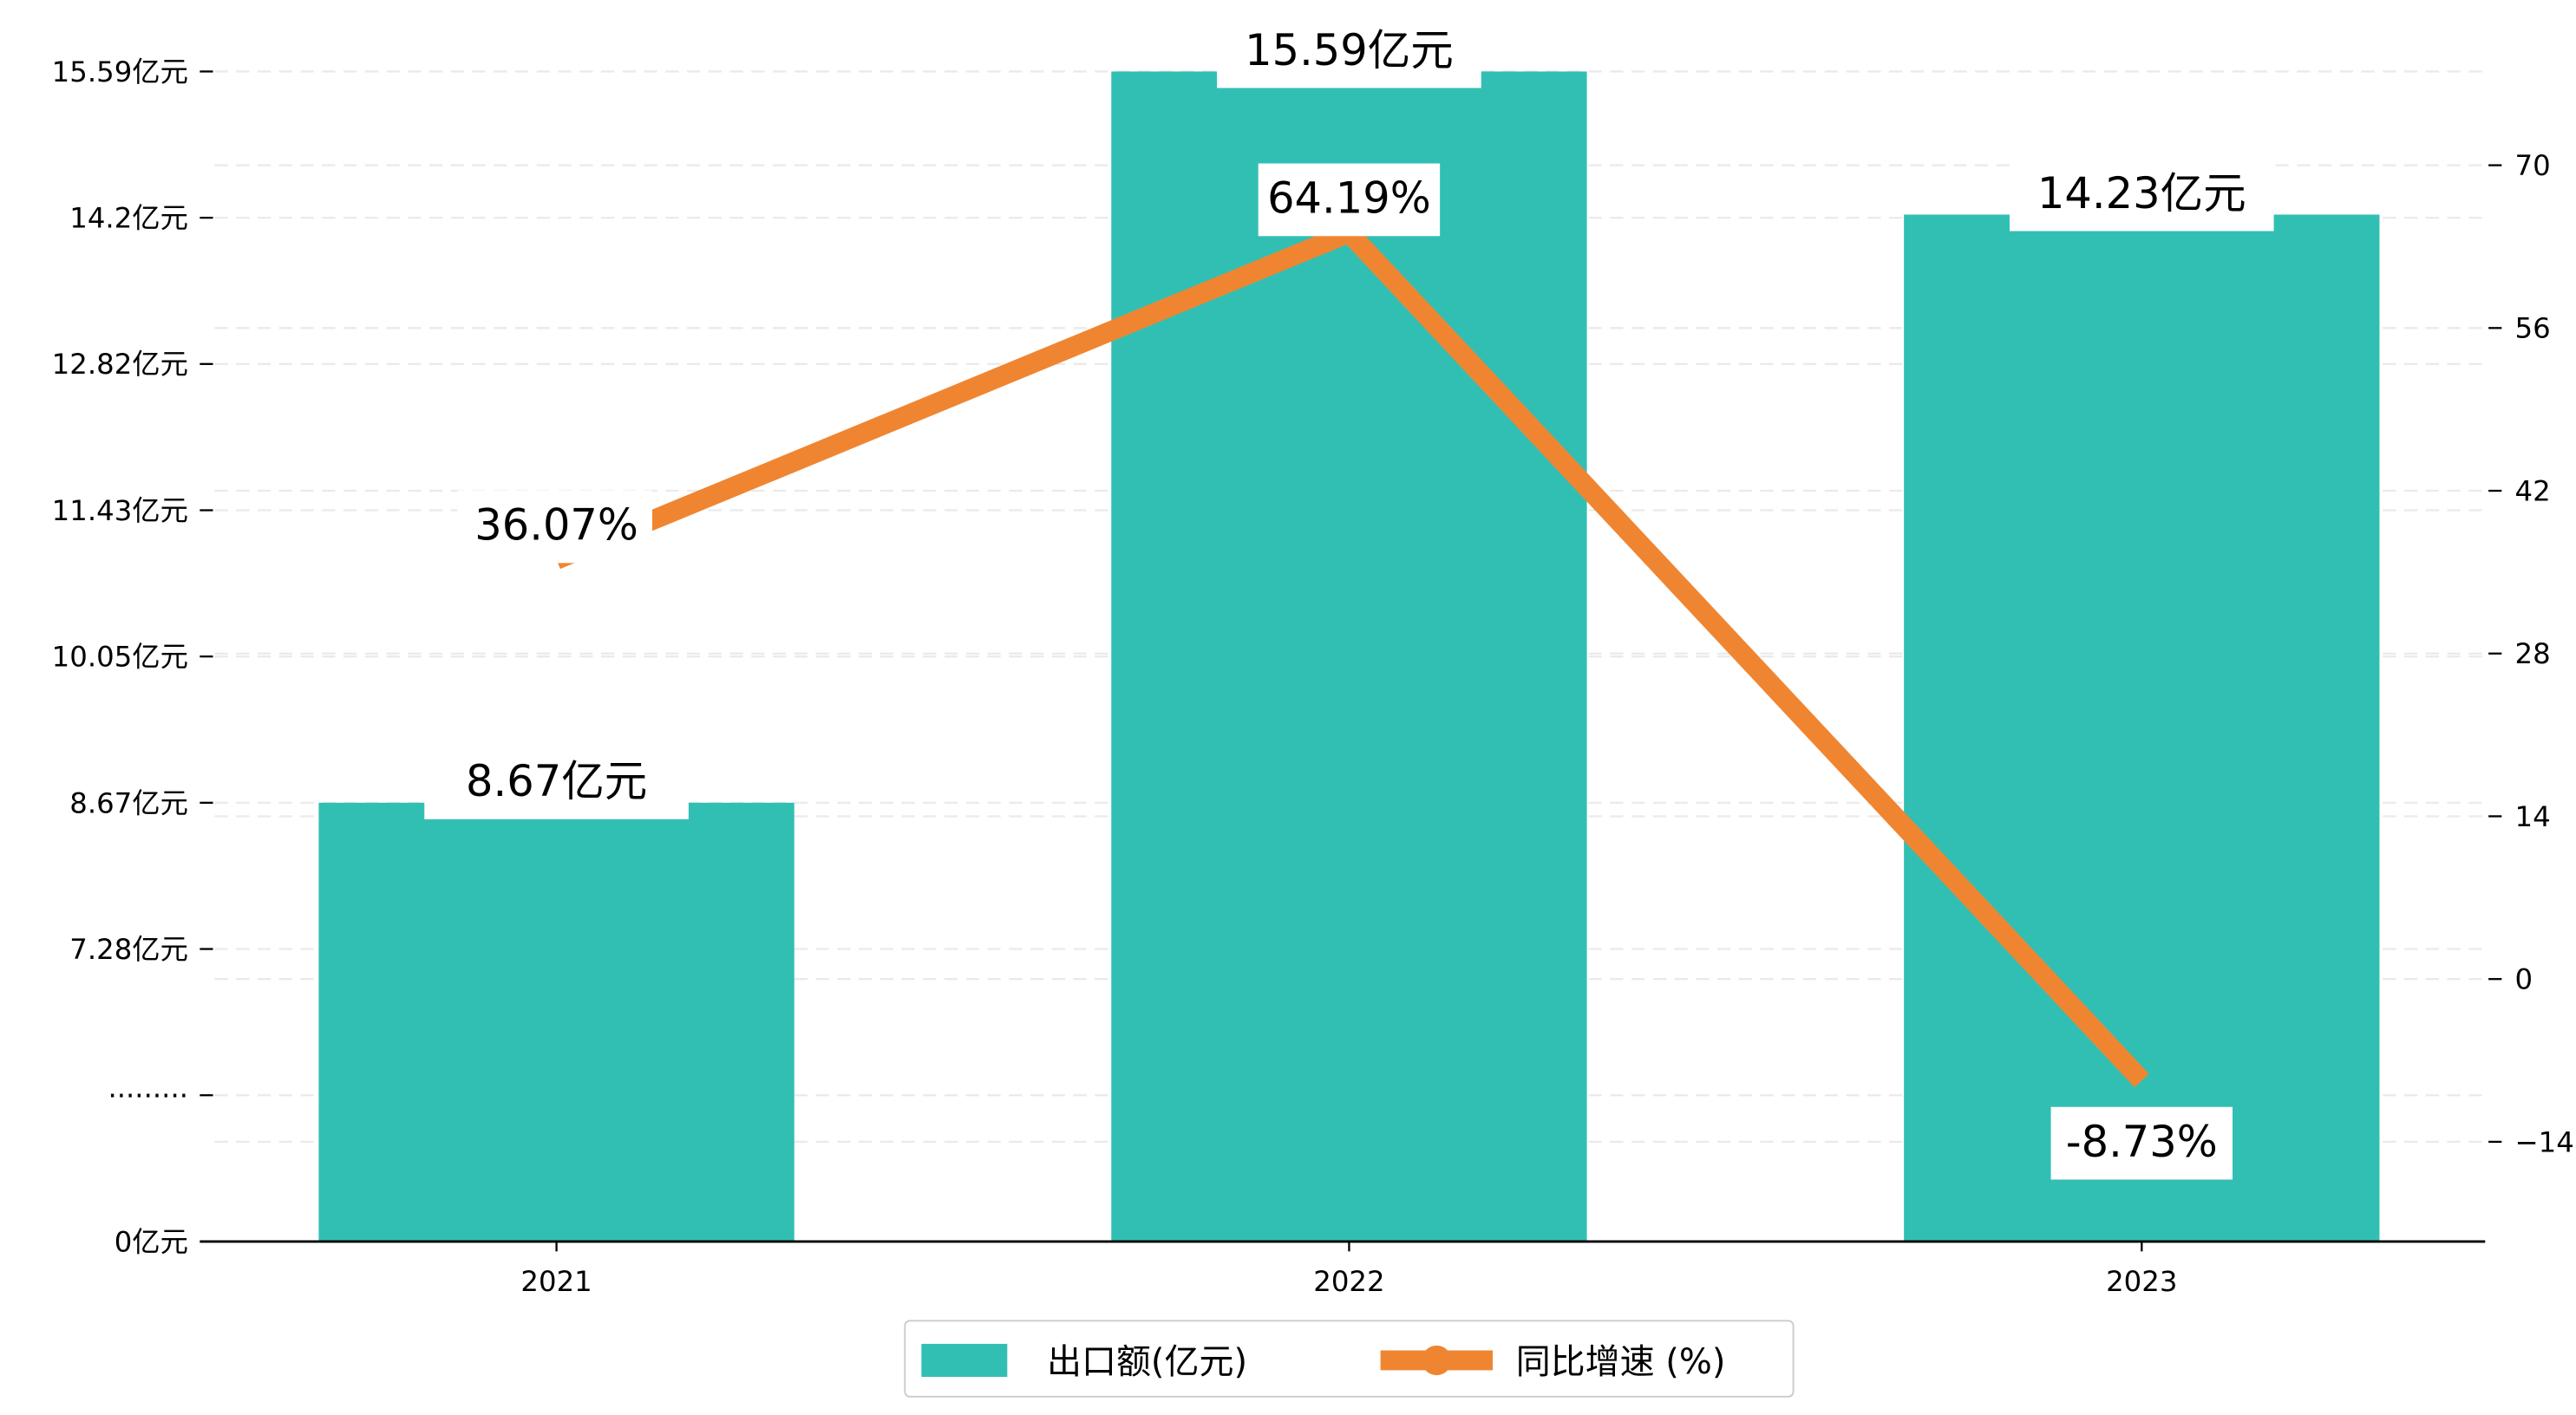  What do you see at coordinates (2141, 1281) in the screenshot?
I see `x-tick-label: 2023` at bounding box center [2141, 1281].